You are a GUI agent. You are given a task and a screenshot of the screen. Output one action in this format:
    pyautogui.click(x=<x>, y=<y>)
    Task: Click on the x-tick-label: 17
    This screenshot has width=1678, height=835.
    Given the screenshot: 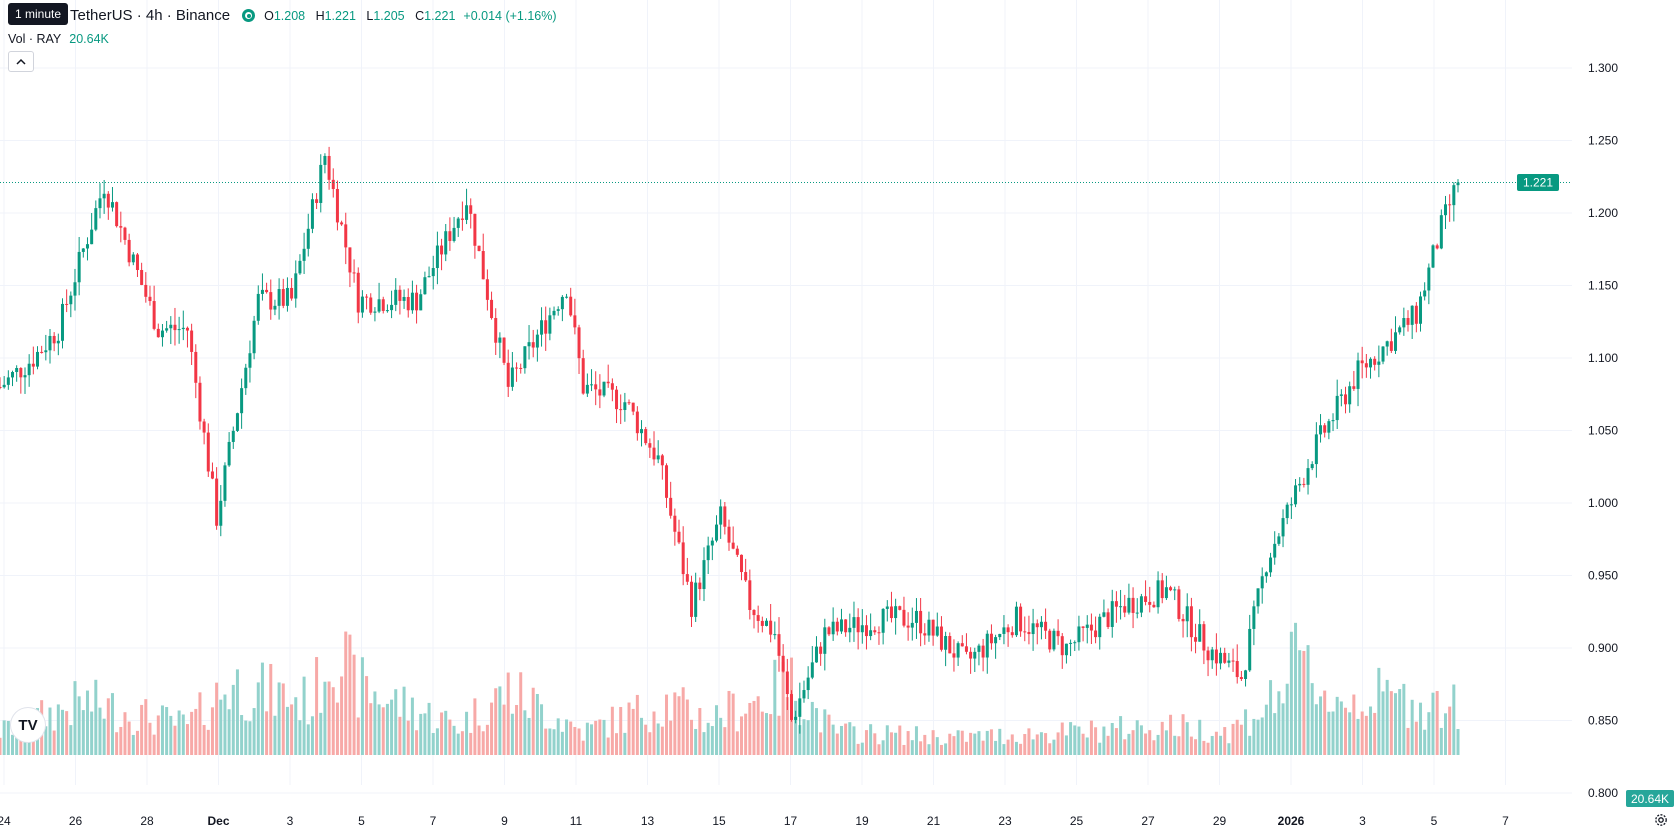 What is the action you would take?
    pyautogui.click(x=791, y=821)
    